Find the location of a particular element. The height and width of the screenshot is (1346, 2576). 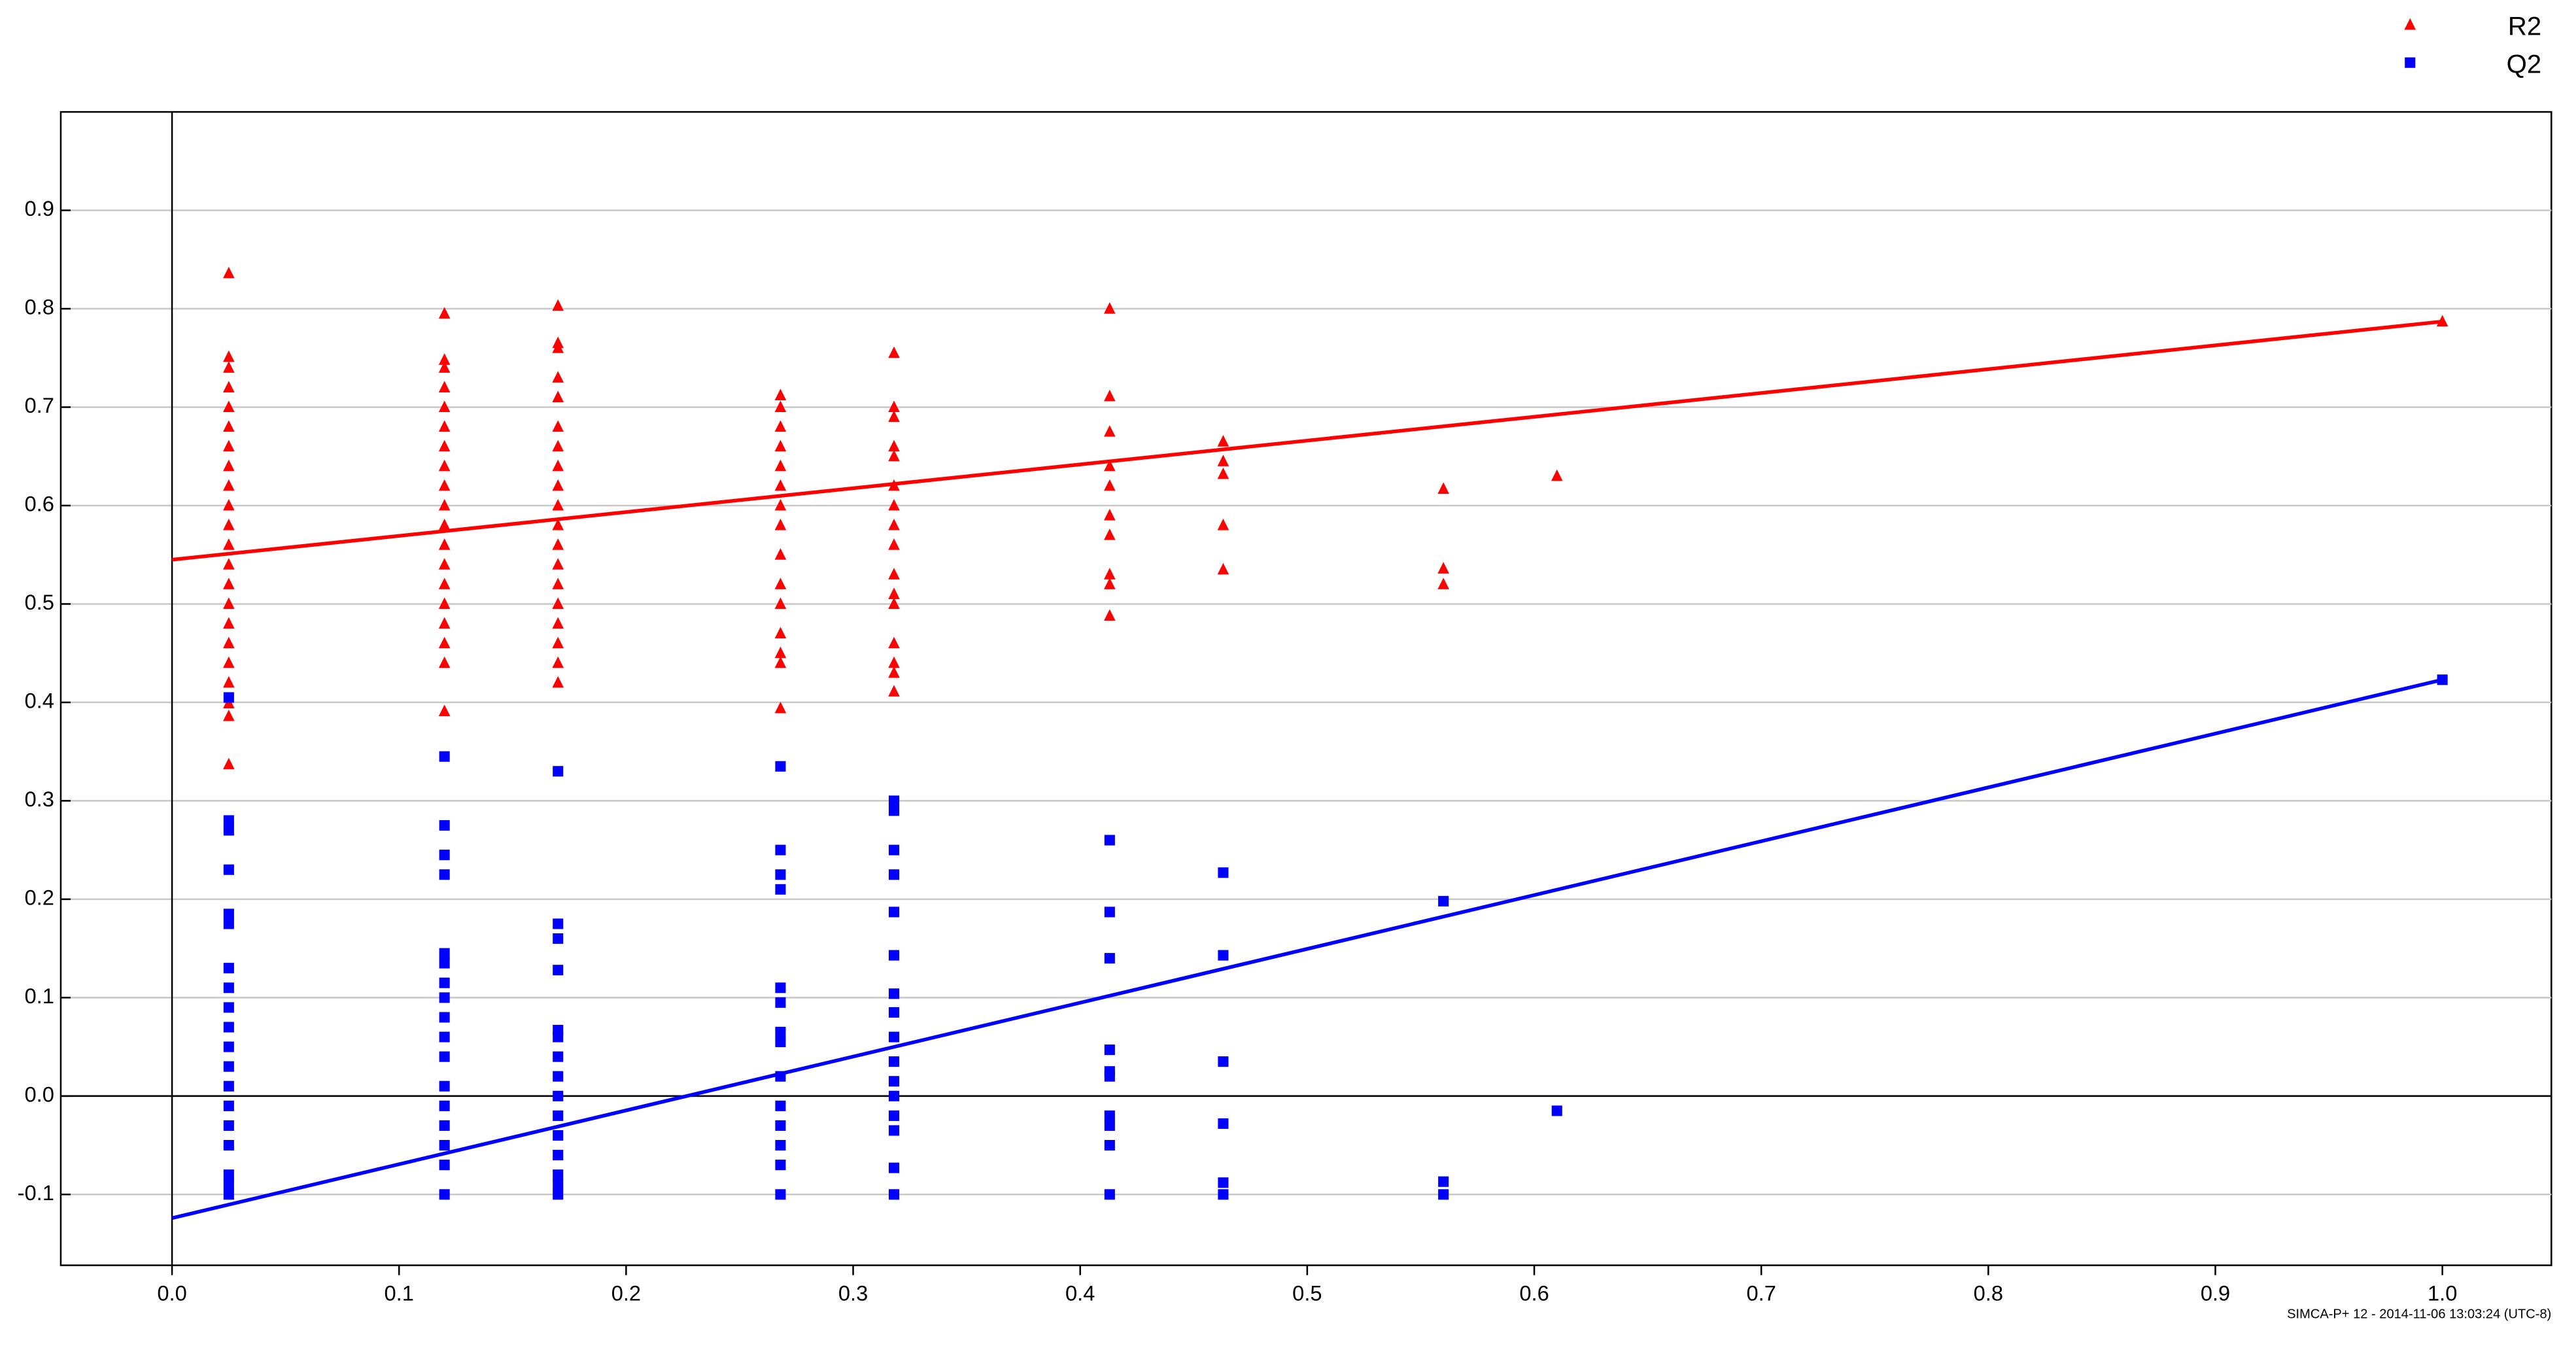

x-tick-label: 0.1 is located at coordinates (400, 1293).